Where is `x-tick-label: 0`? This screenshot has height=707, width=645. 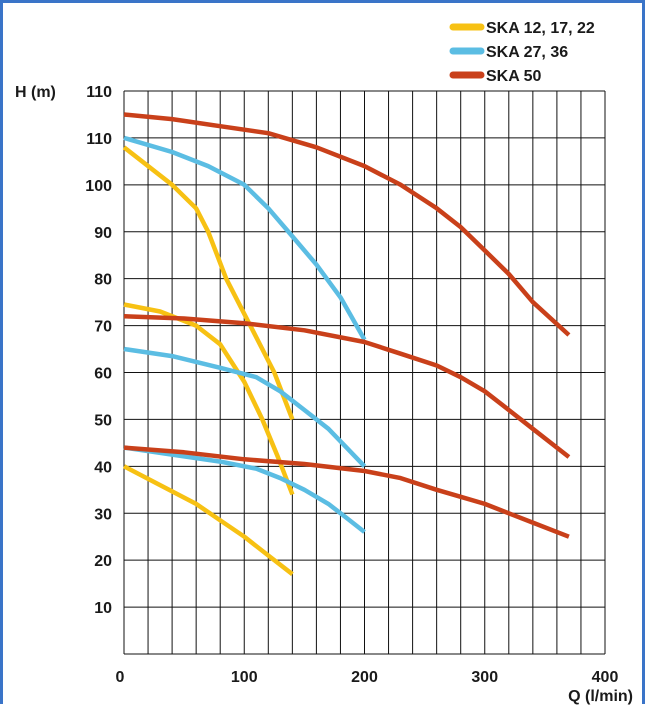
x-tick-label: 0 is located at coordinates (120, 677).